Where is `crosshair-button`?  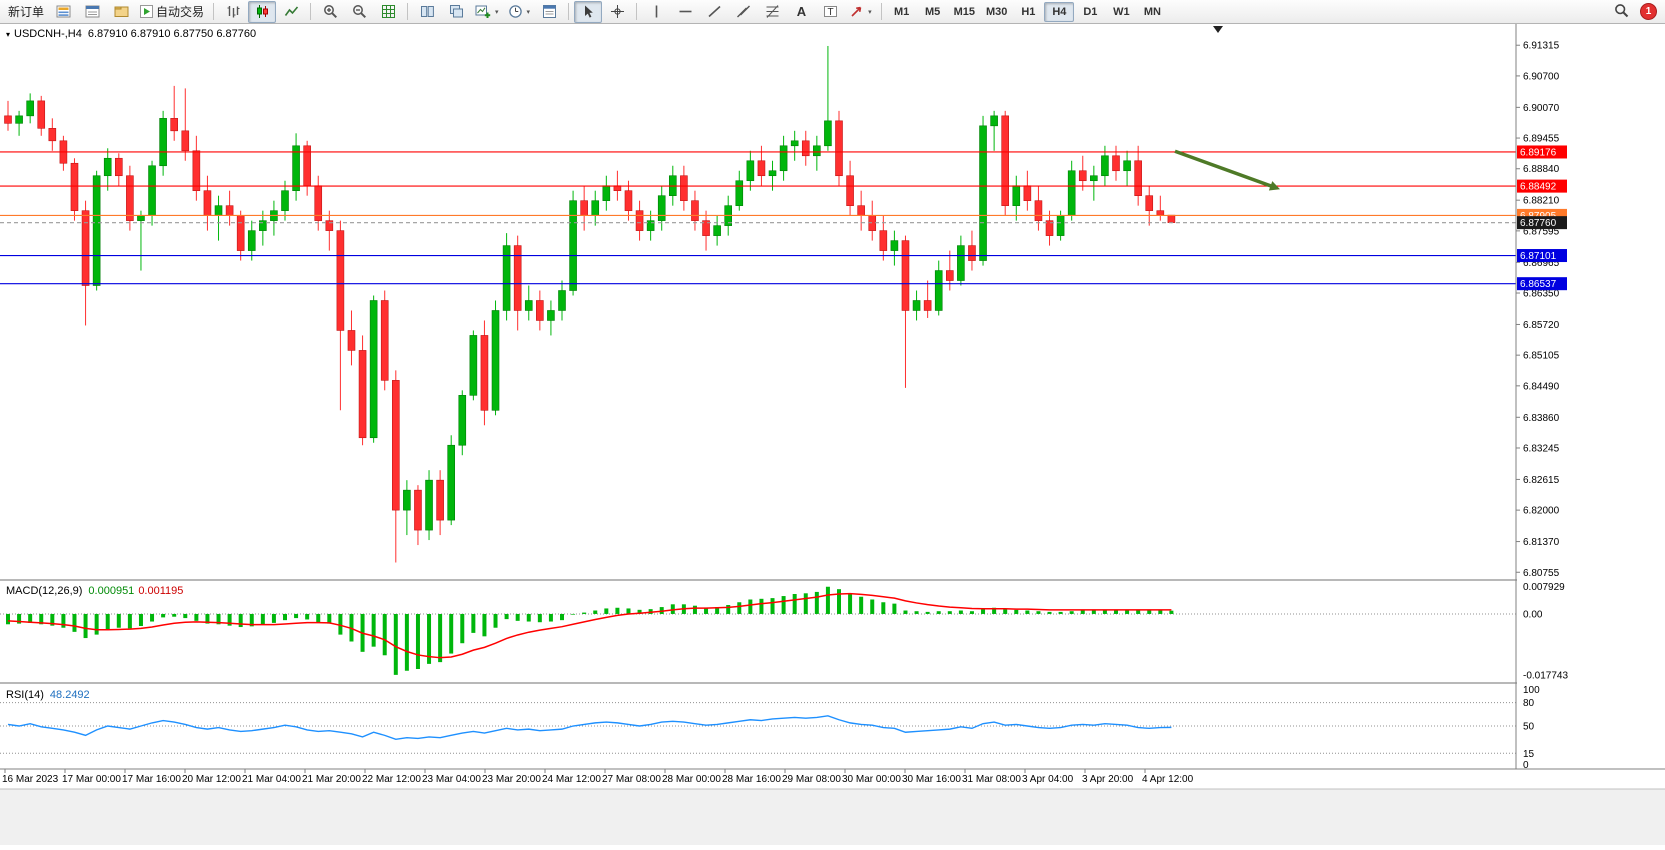 crosshair-button is located at coordinates (617, 12).